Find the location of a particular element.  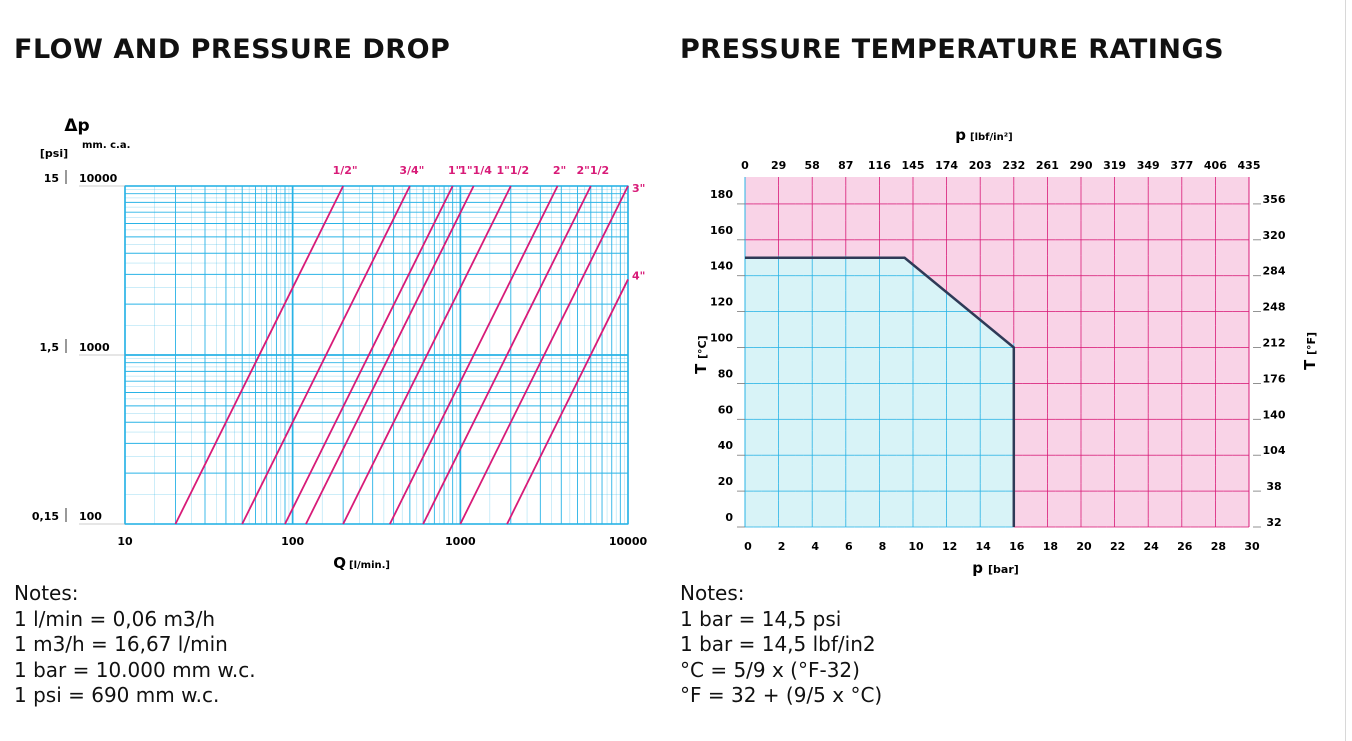

flow-chart-heading: FLOW AND PRESSURE DROP is located at coordinates (232, 49).